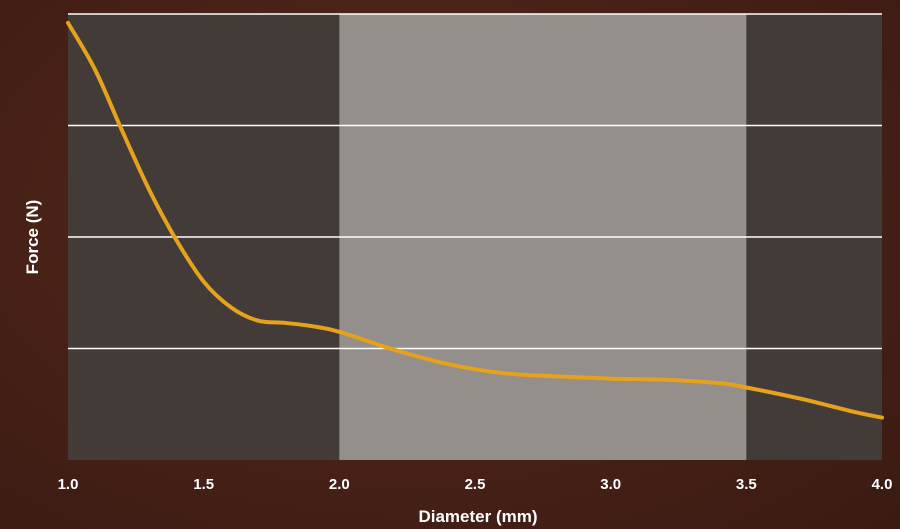 Image resolution: width=900 pixels, height=529 pixels. What do you see at coordinates (339, 484) in the screenshot?
I see `x-tick-label: 2.0` at bounding box center [339, 484].